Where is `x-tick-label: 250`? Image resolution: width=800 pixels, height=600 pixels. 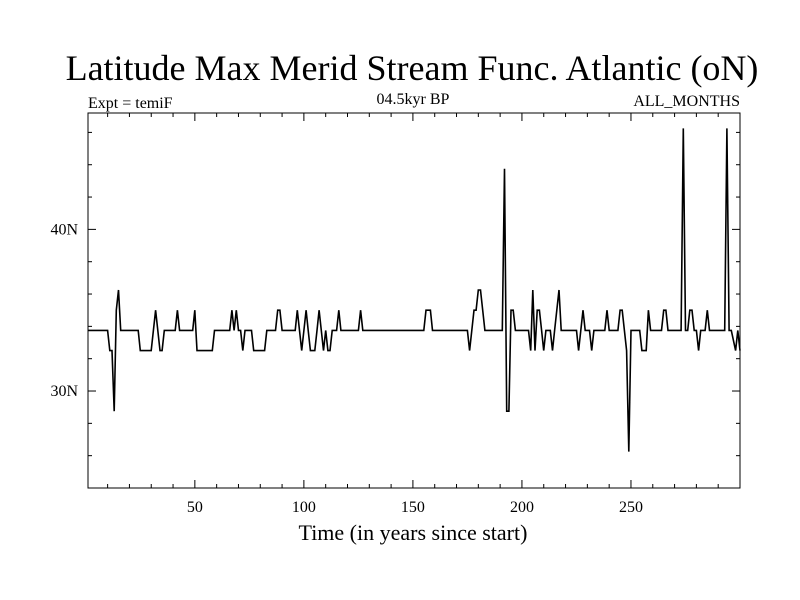
x-tick-label: 250 is located at coordinates (631, 507).